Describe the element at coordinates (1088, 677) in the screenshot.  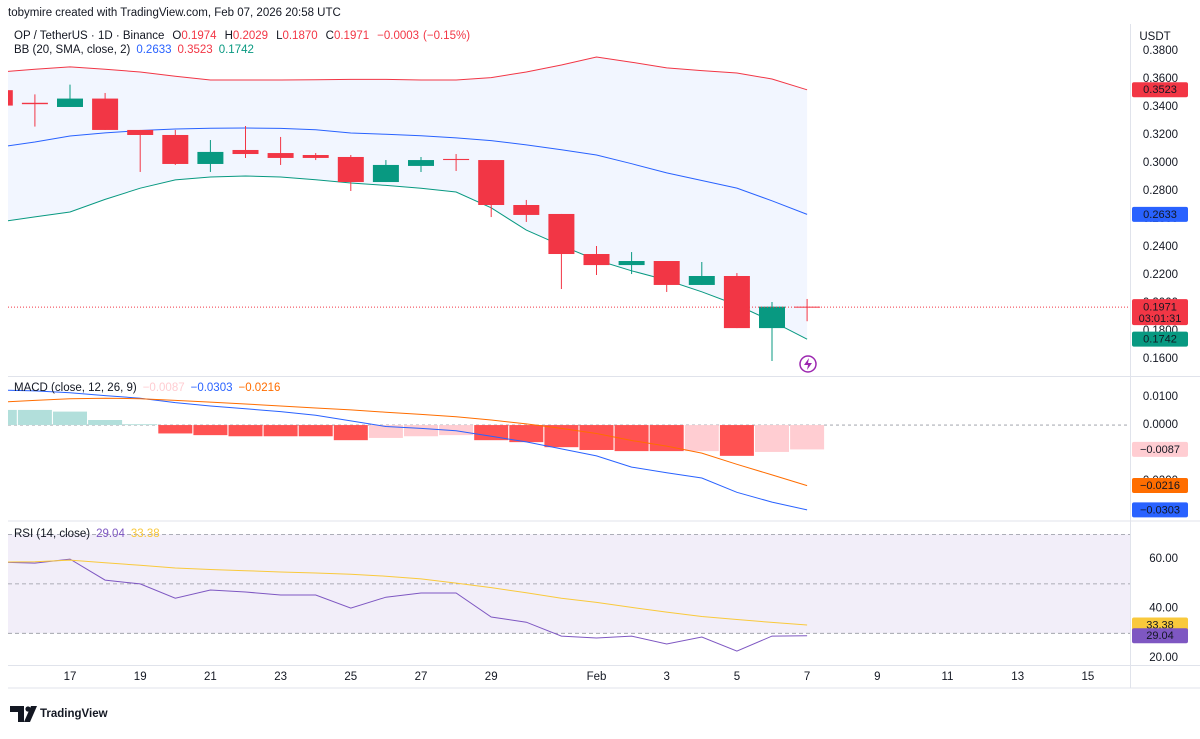
I see `x-tick-label: 15` at that location.